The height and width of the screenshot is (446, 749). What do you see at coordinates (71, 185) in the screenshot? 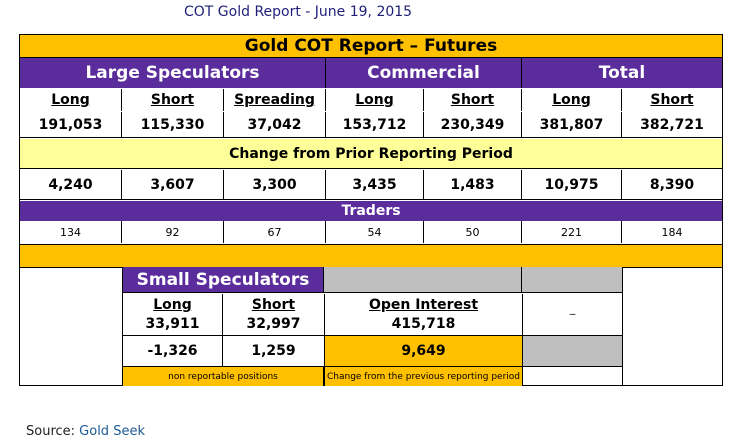
I see `change-value: 4,240` at bounding box center [71, 185].